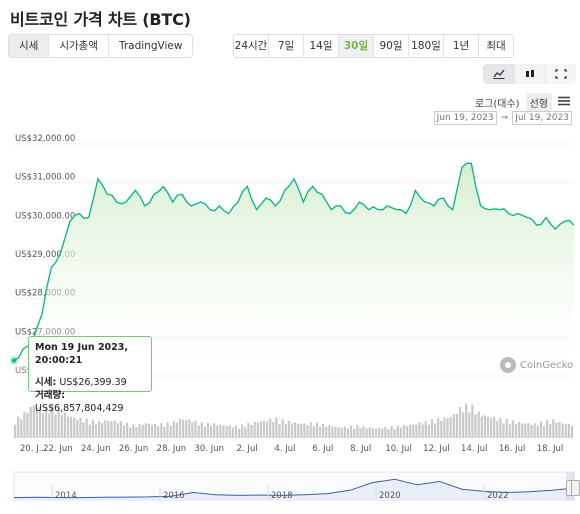 This screenshot has height=514, width=580. What do you see at coordinates (321, 46) in the screenshot?
I see `range-14d: 14일` at bounding box center [321, 46].